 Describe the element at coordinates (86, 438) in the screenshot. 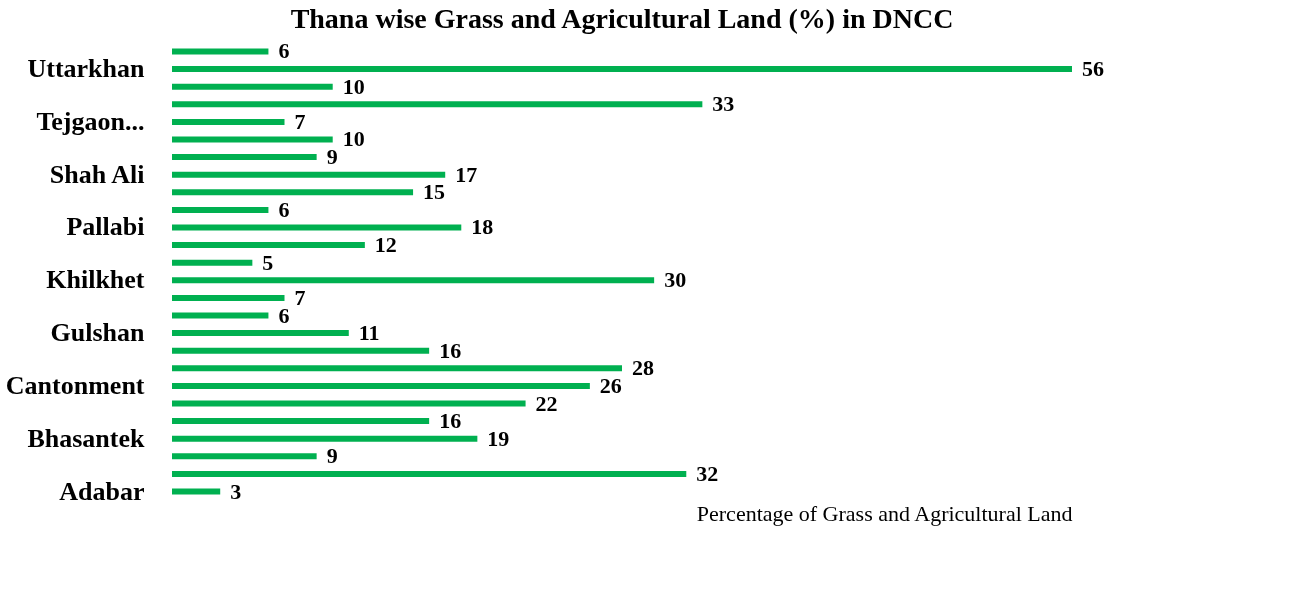

I see `y-tick-label: Bhasantek` at that location.